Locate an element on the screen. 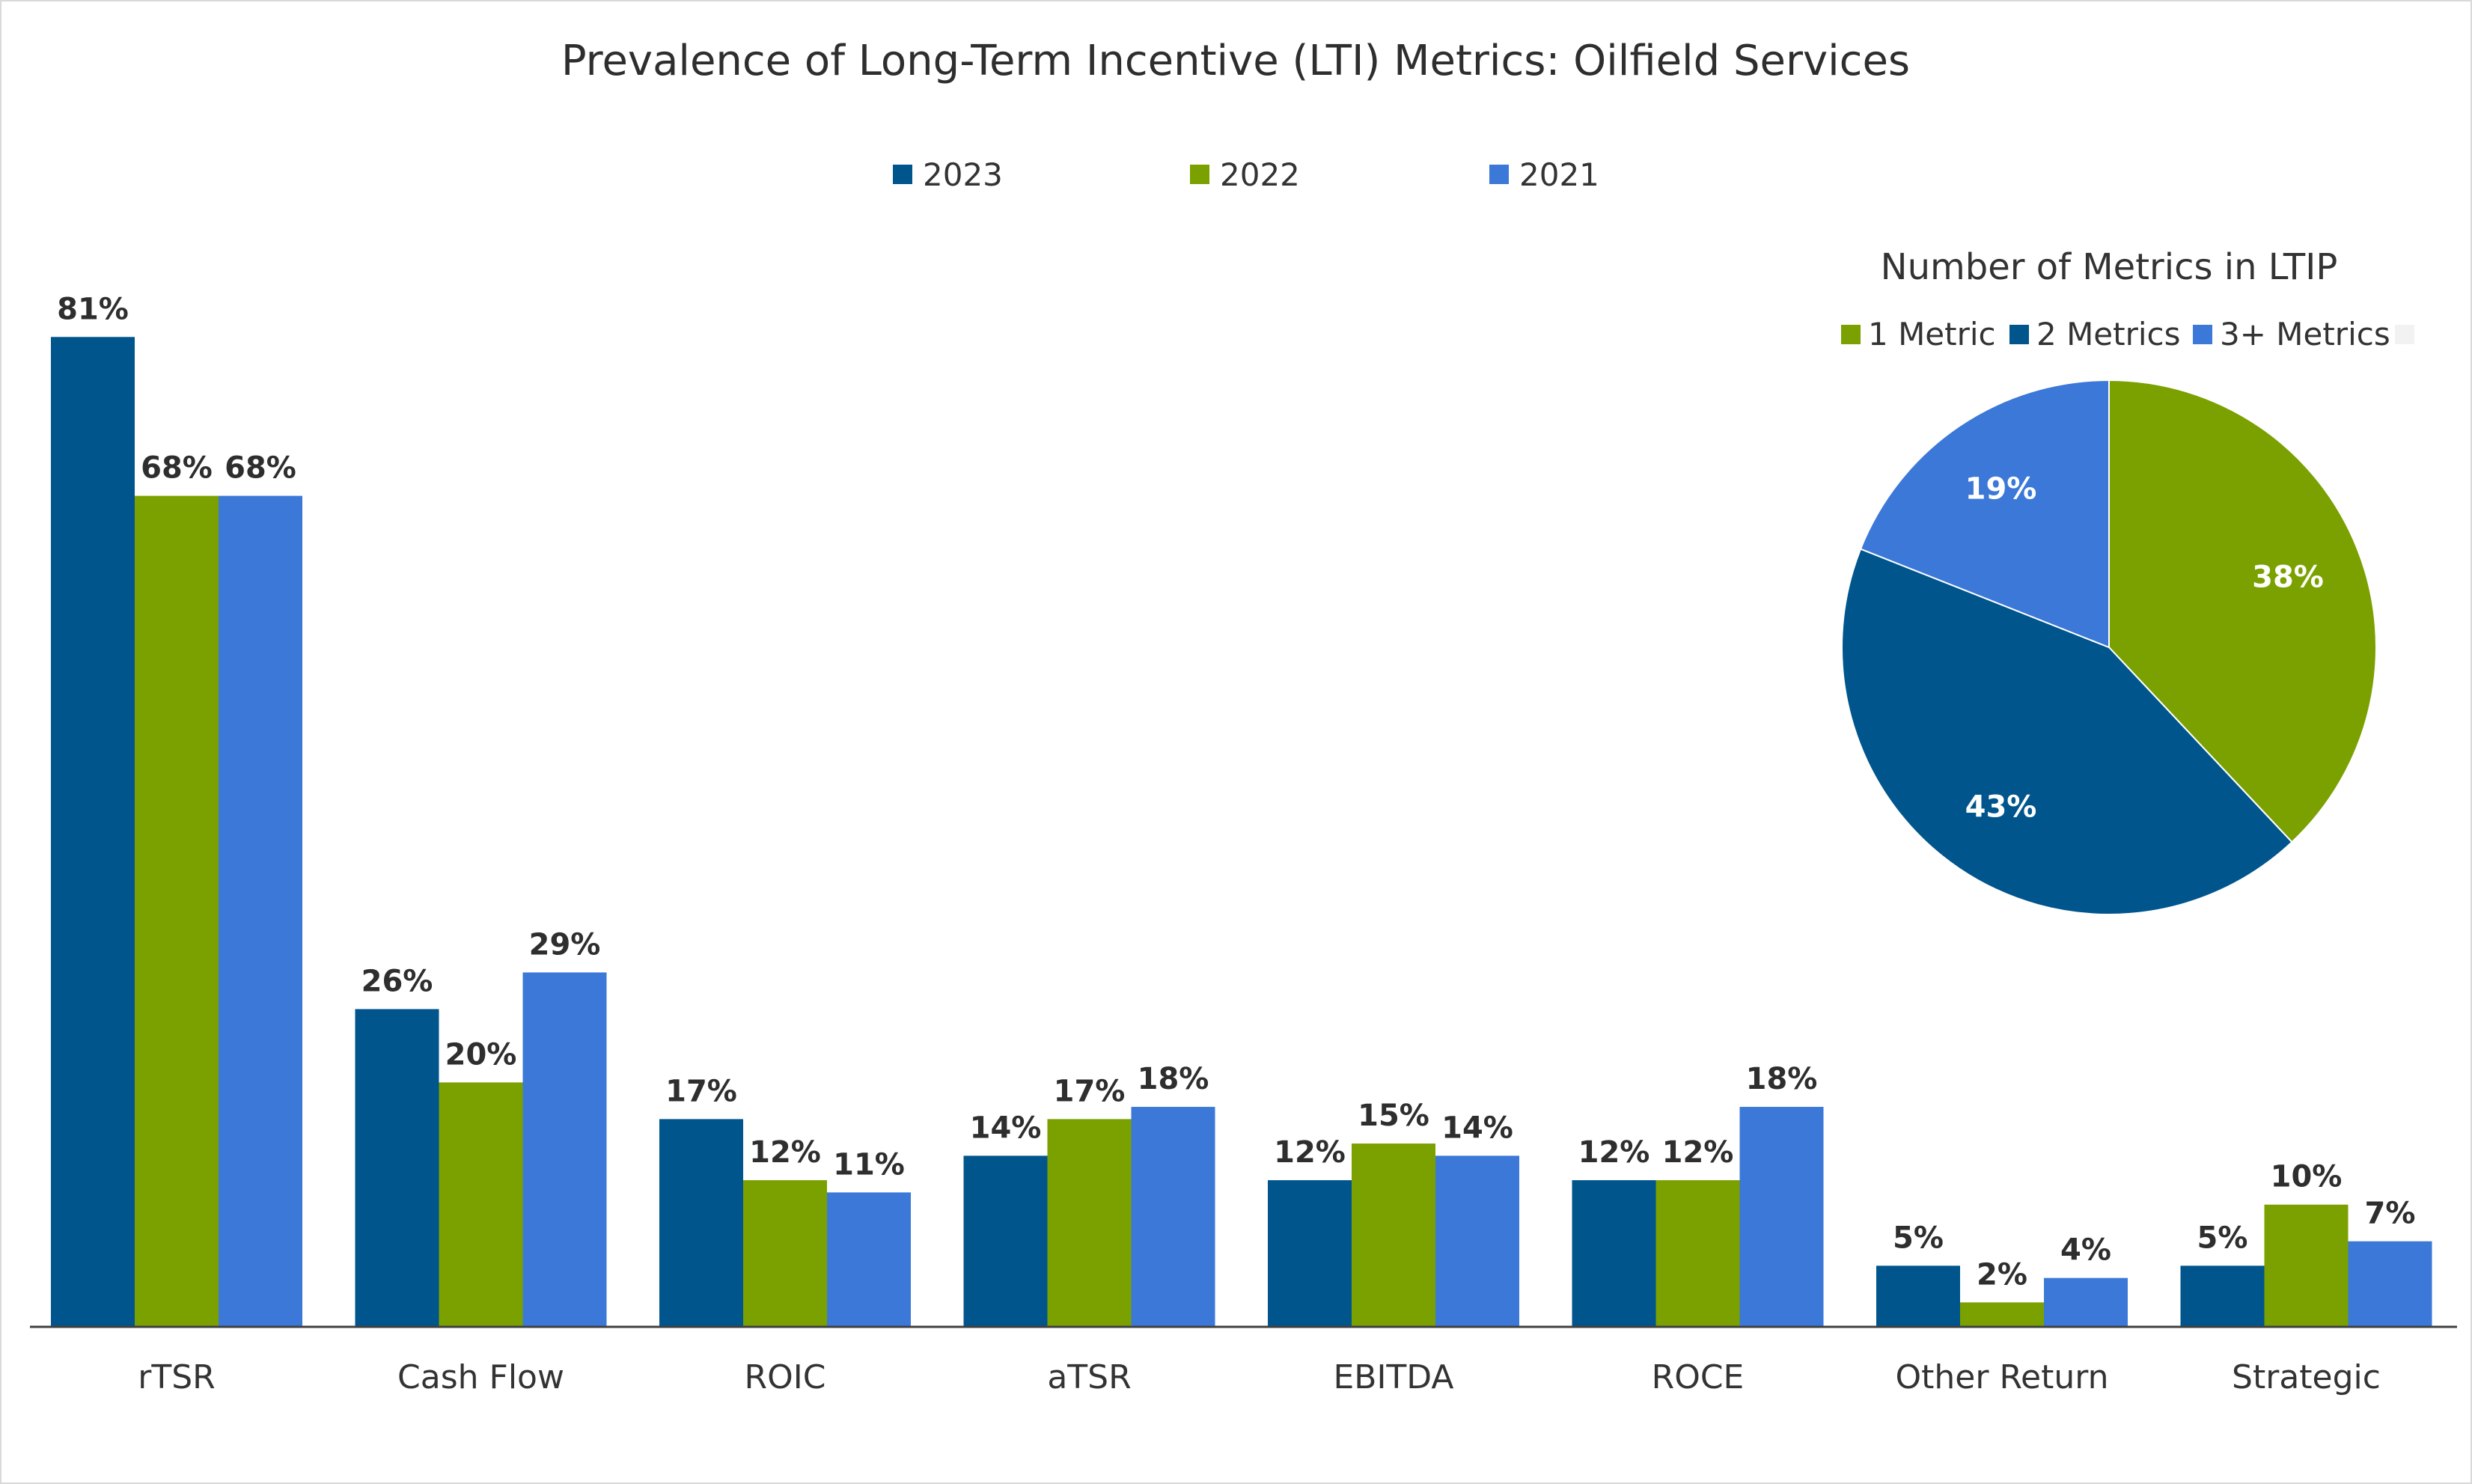  bar-label-cash-flow-2022: 20% is located at coordinates (481, 1054).